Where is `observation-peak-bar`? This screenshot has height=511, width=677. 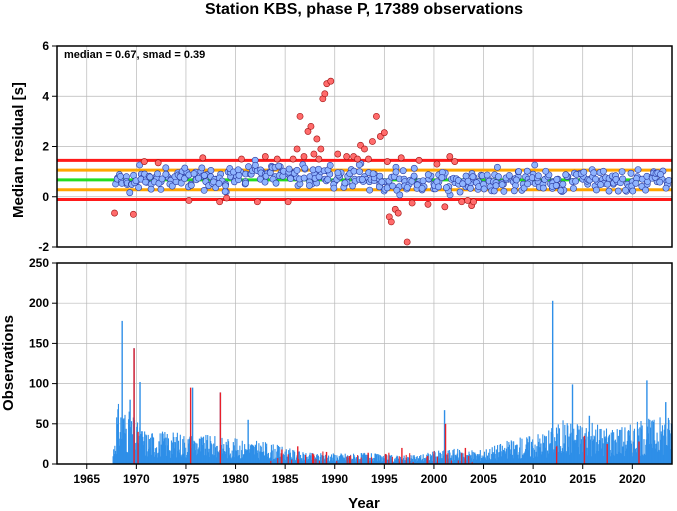
observation-peak-bar is located at coordinates (192, 425).